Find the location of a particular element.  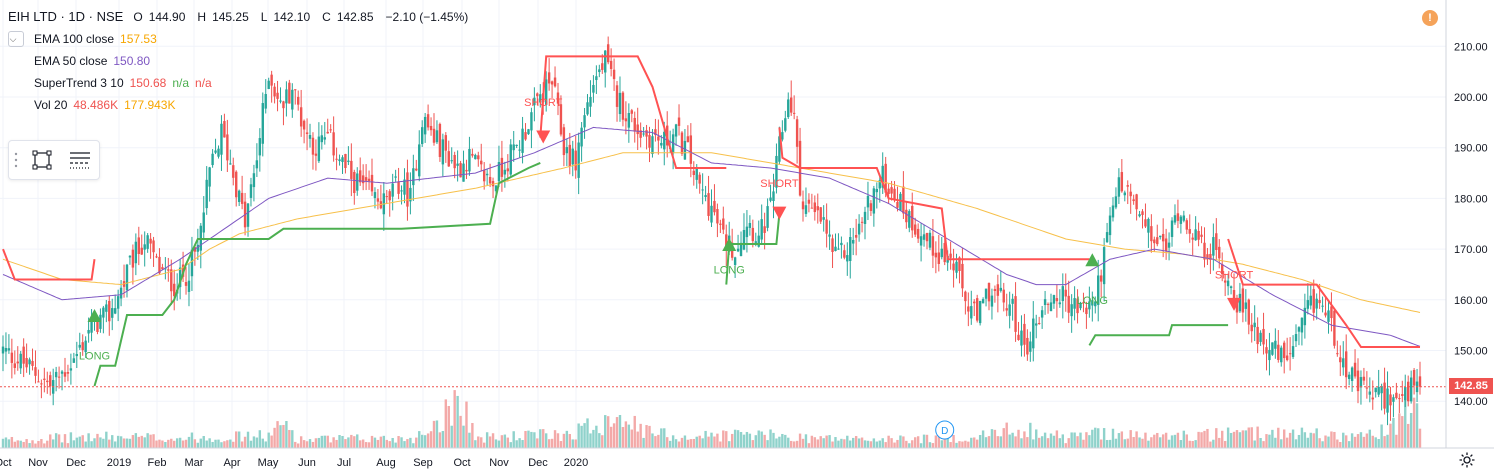

time-tick-label: Aug is located at coordinates (386, 463).